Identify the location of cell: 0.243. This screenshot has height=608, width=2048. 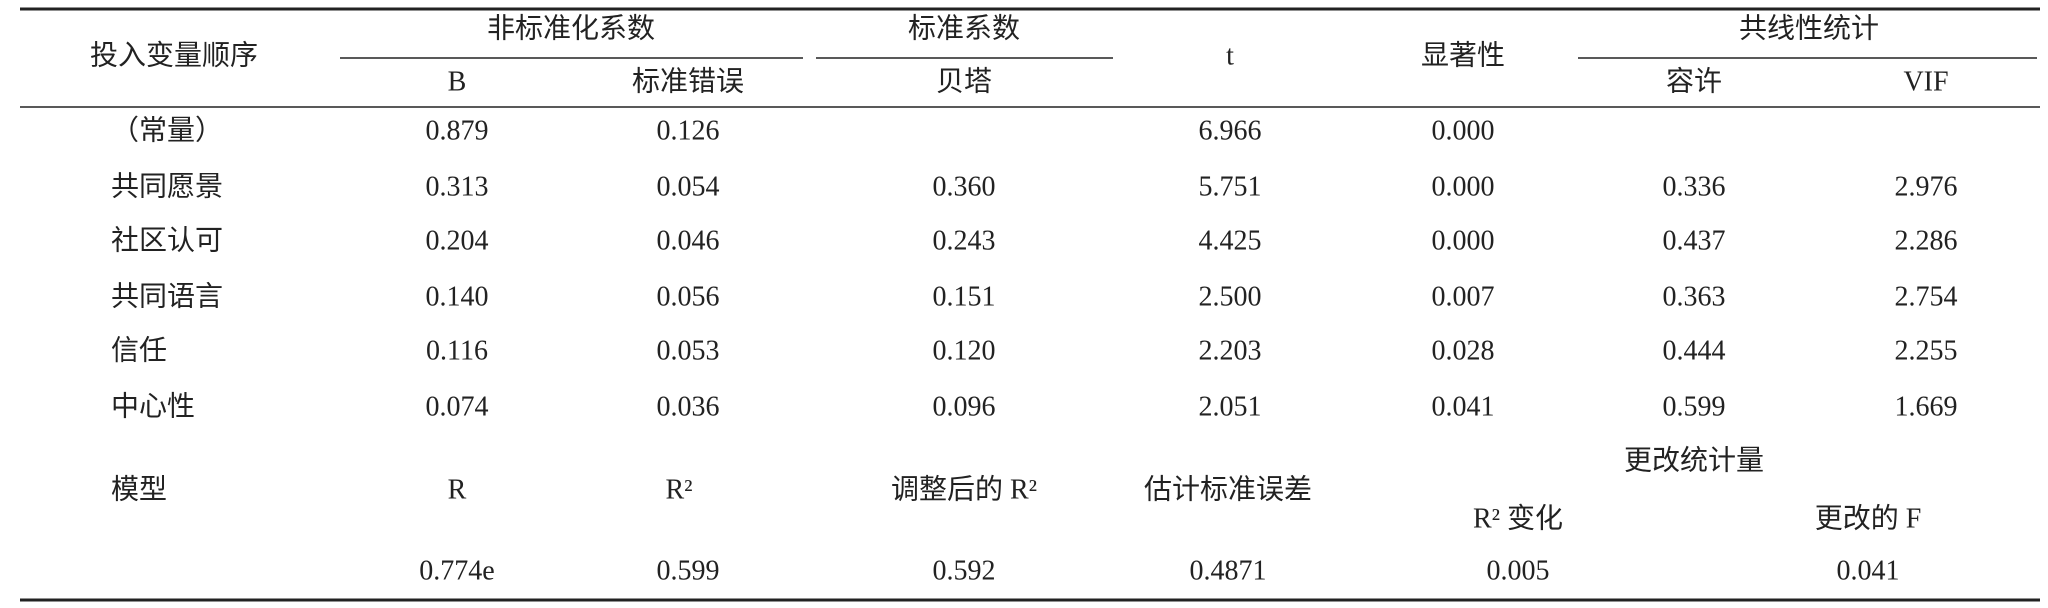
(964, 240).